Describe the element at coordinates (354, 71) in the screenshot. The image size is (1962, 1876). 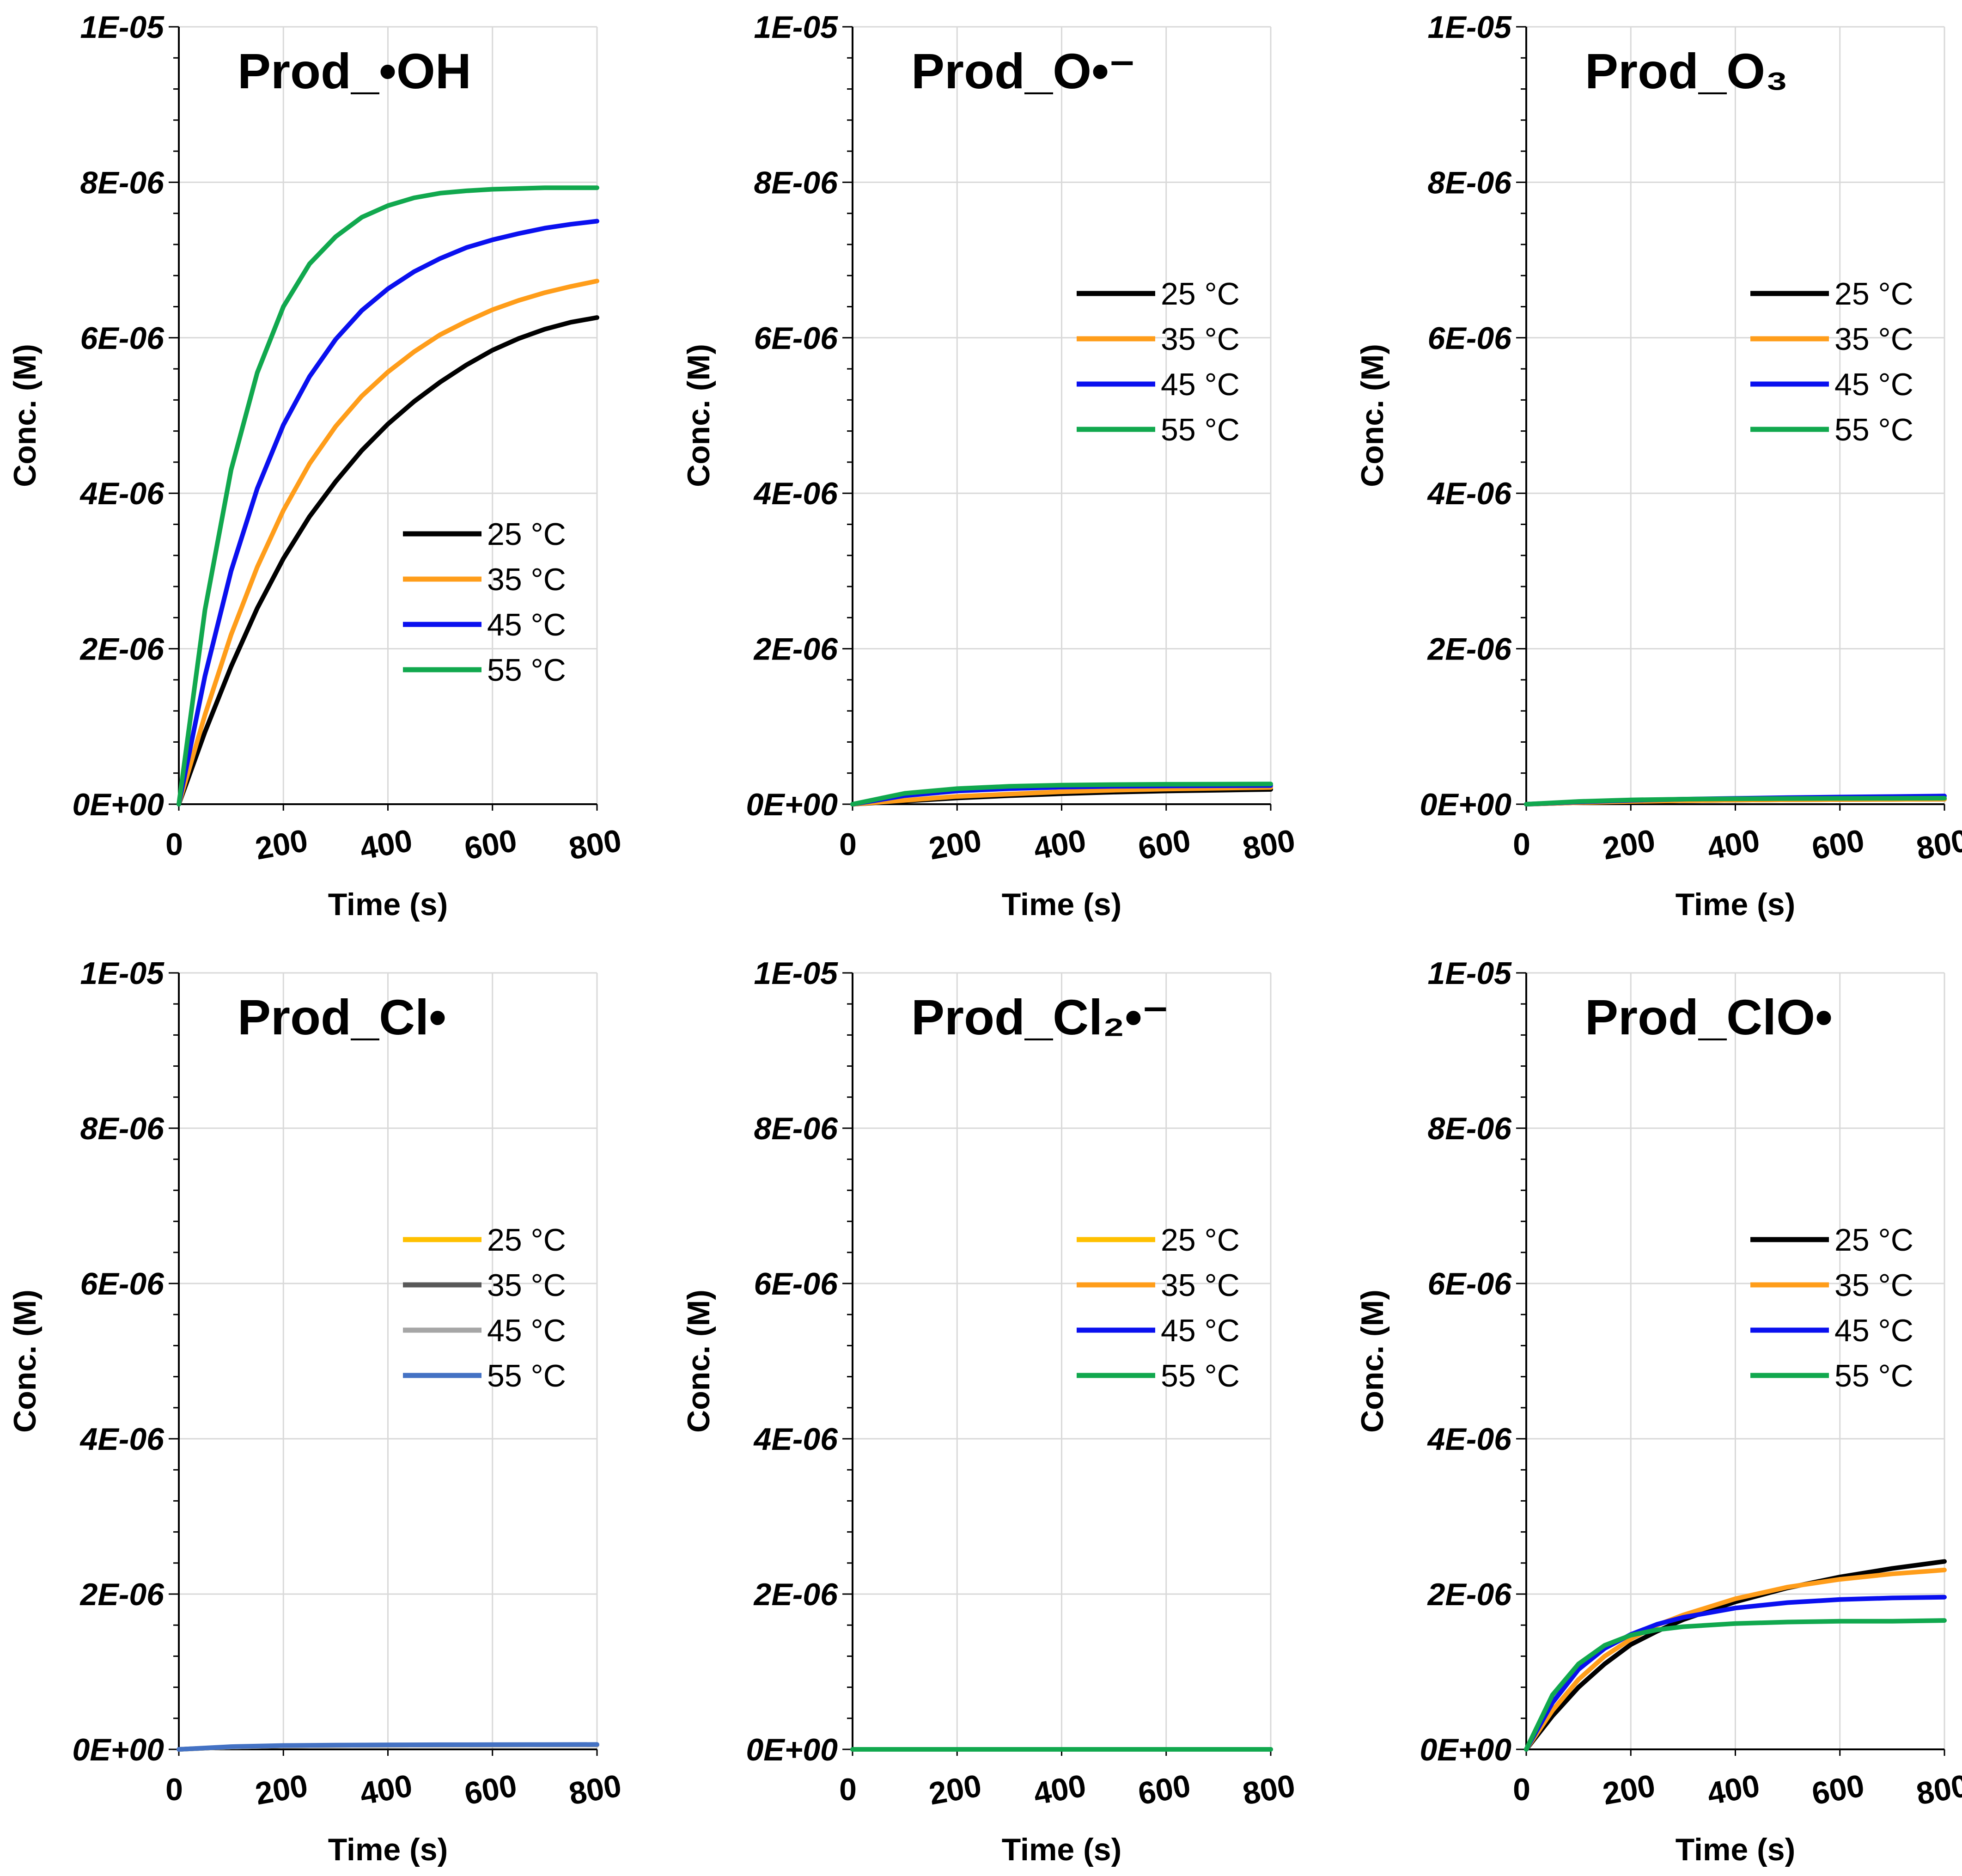
I see `panel-title: Prod_•OH` at that location.